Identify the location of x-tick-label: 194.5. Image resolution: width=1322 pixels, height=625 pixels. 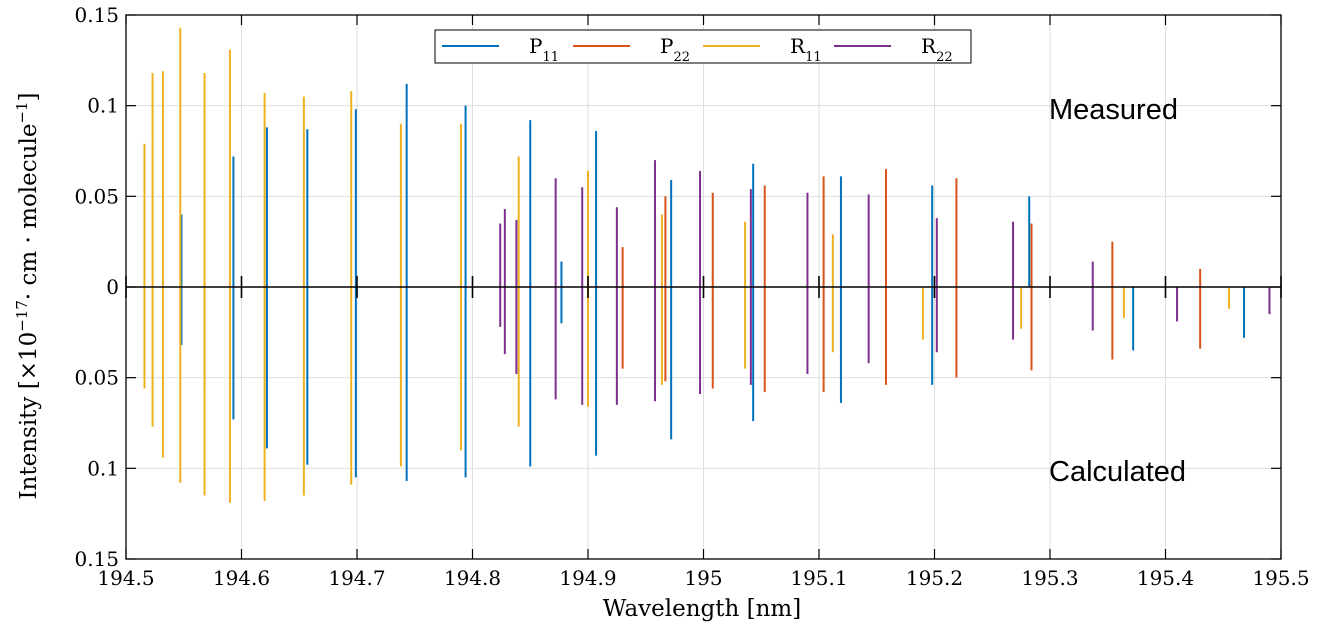
(125, 578).